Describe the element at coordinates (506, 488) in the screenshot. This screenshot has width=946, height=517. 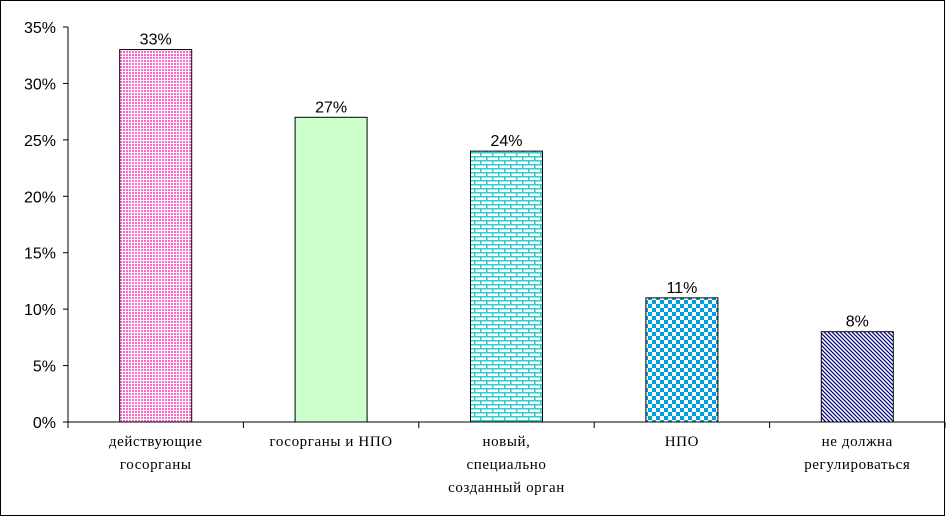
I see `x-tick-label: созданный орган` at that location.